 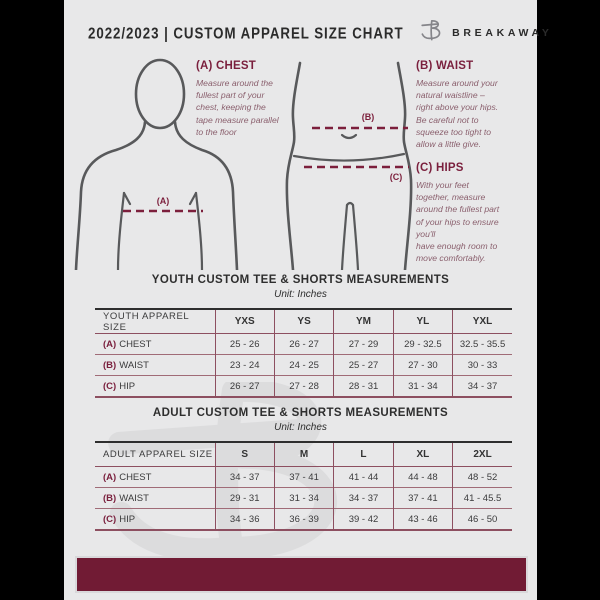 What do you see at coordinates (146, 321) in the screenshot?
I see `youth-size-column-header: YOUTH APPAREL SIZE` at bounding box center [146, 321].